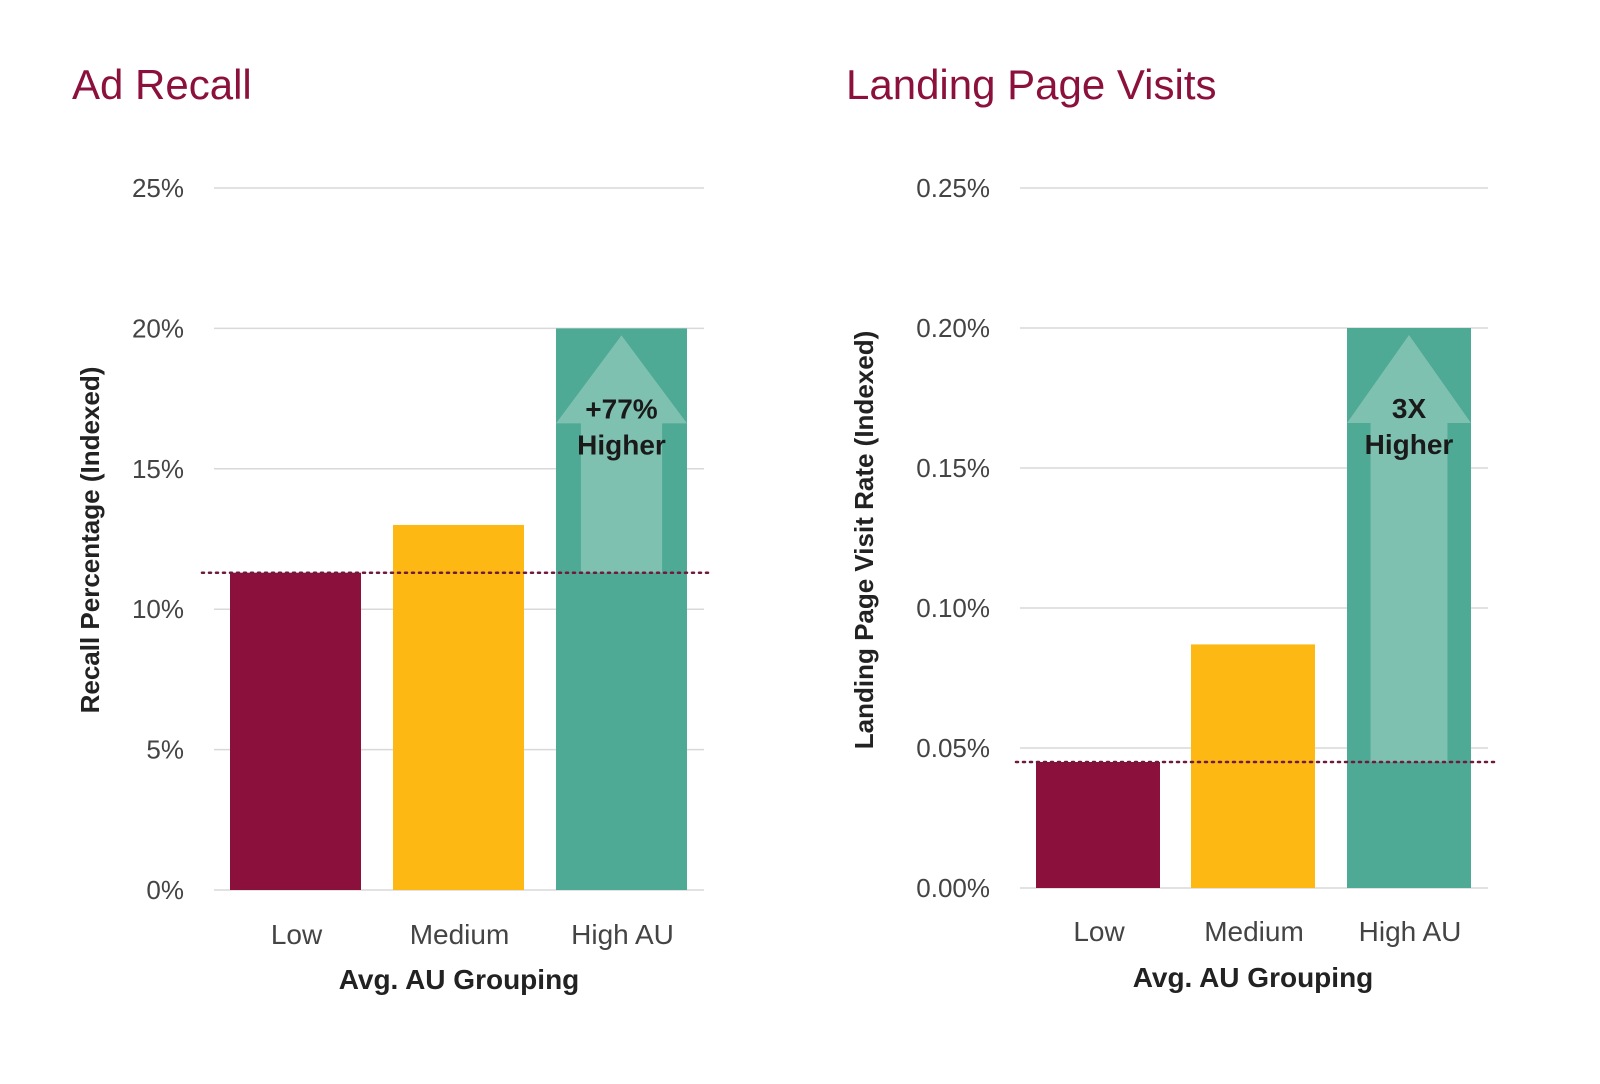  I want to click on chart-title: Landing Page Visits, so click(1031, 84).